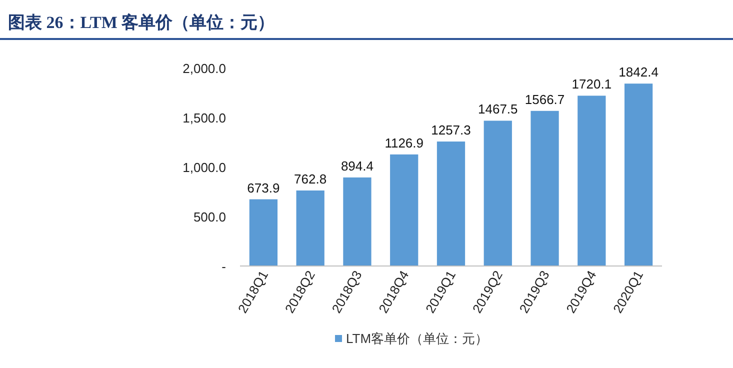 The height and width of the screenshot is (368, 733). What do you see at coordinates (357, 166) in the screenshot?
I see `data-label: 894.4` at bounding box center [357, 166].